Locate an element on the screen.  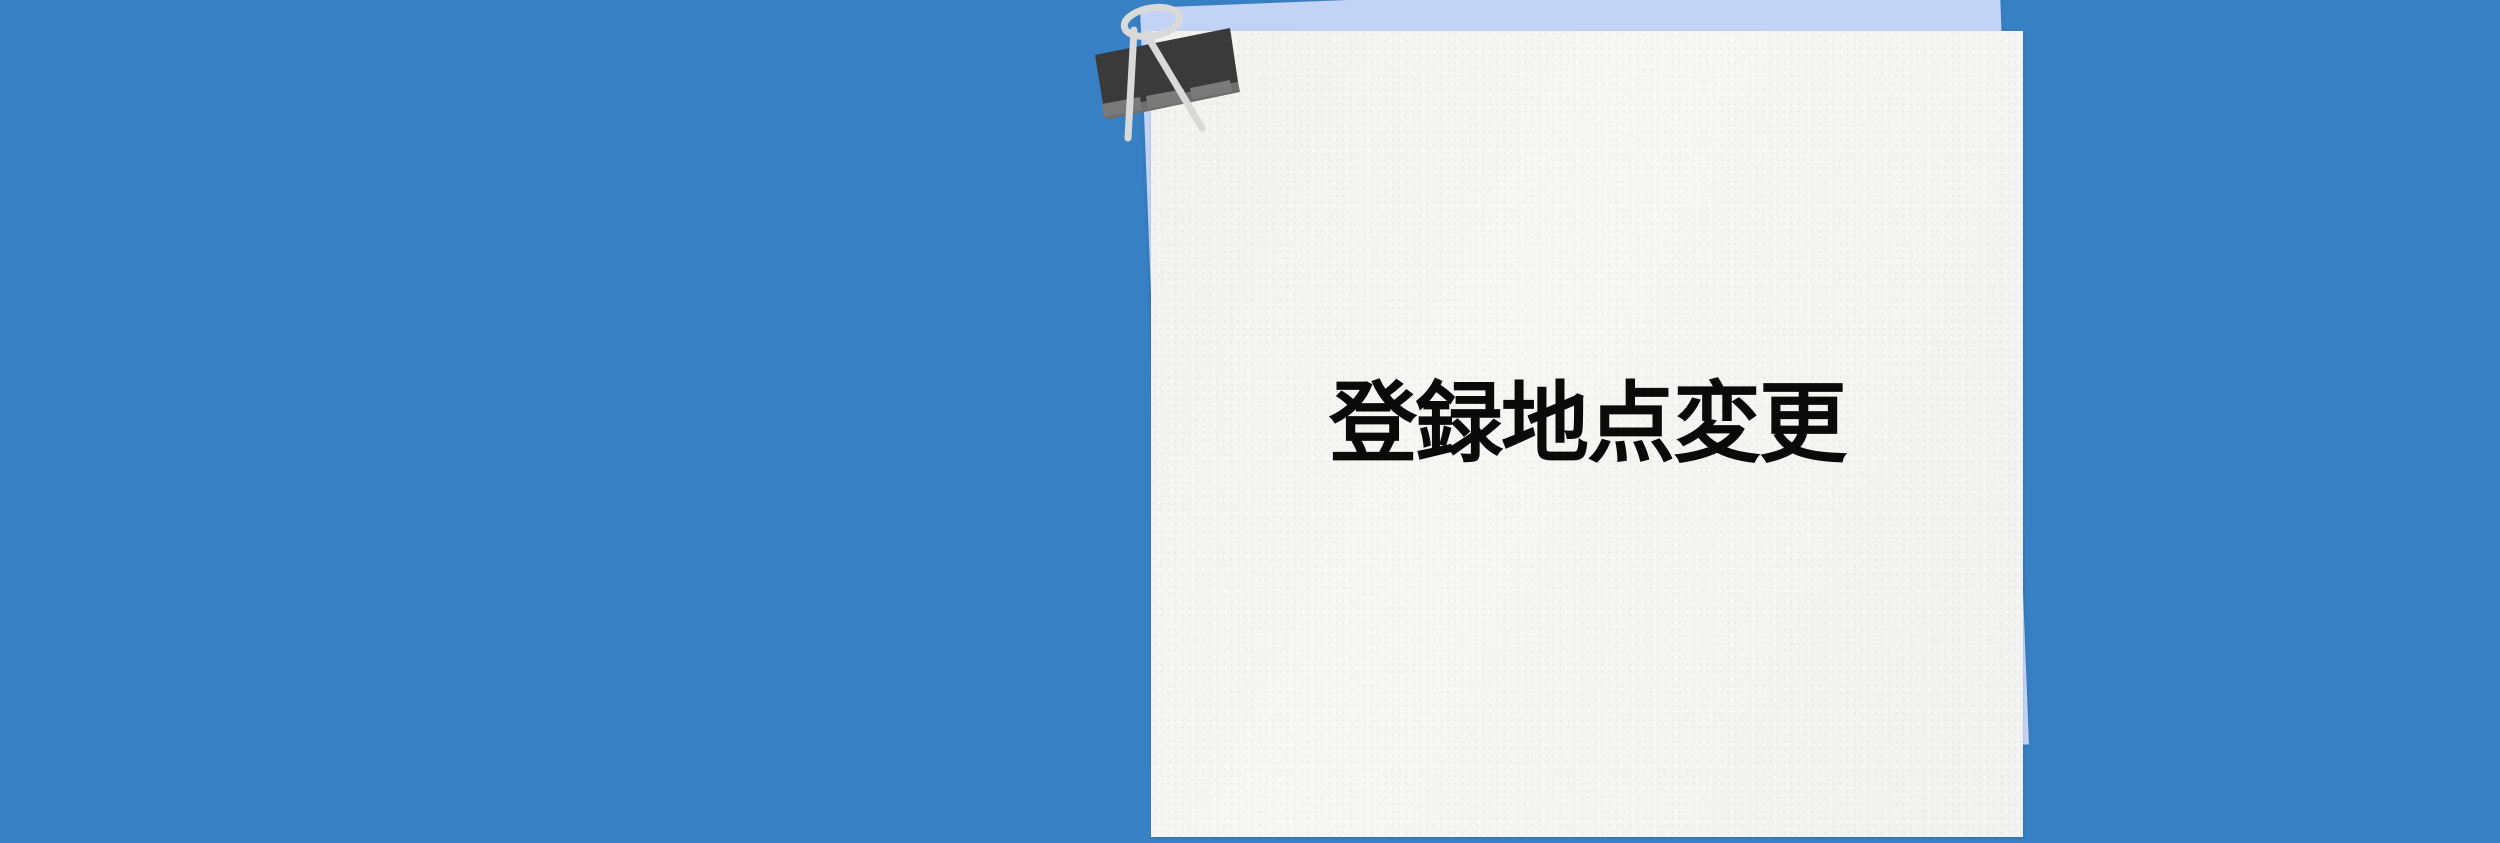
binder-clip-wire is located at coordinates (1163, 72).